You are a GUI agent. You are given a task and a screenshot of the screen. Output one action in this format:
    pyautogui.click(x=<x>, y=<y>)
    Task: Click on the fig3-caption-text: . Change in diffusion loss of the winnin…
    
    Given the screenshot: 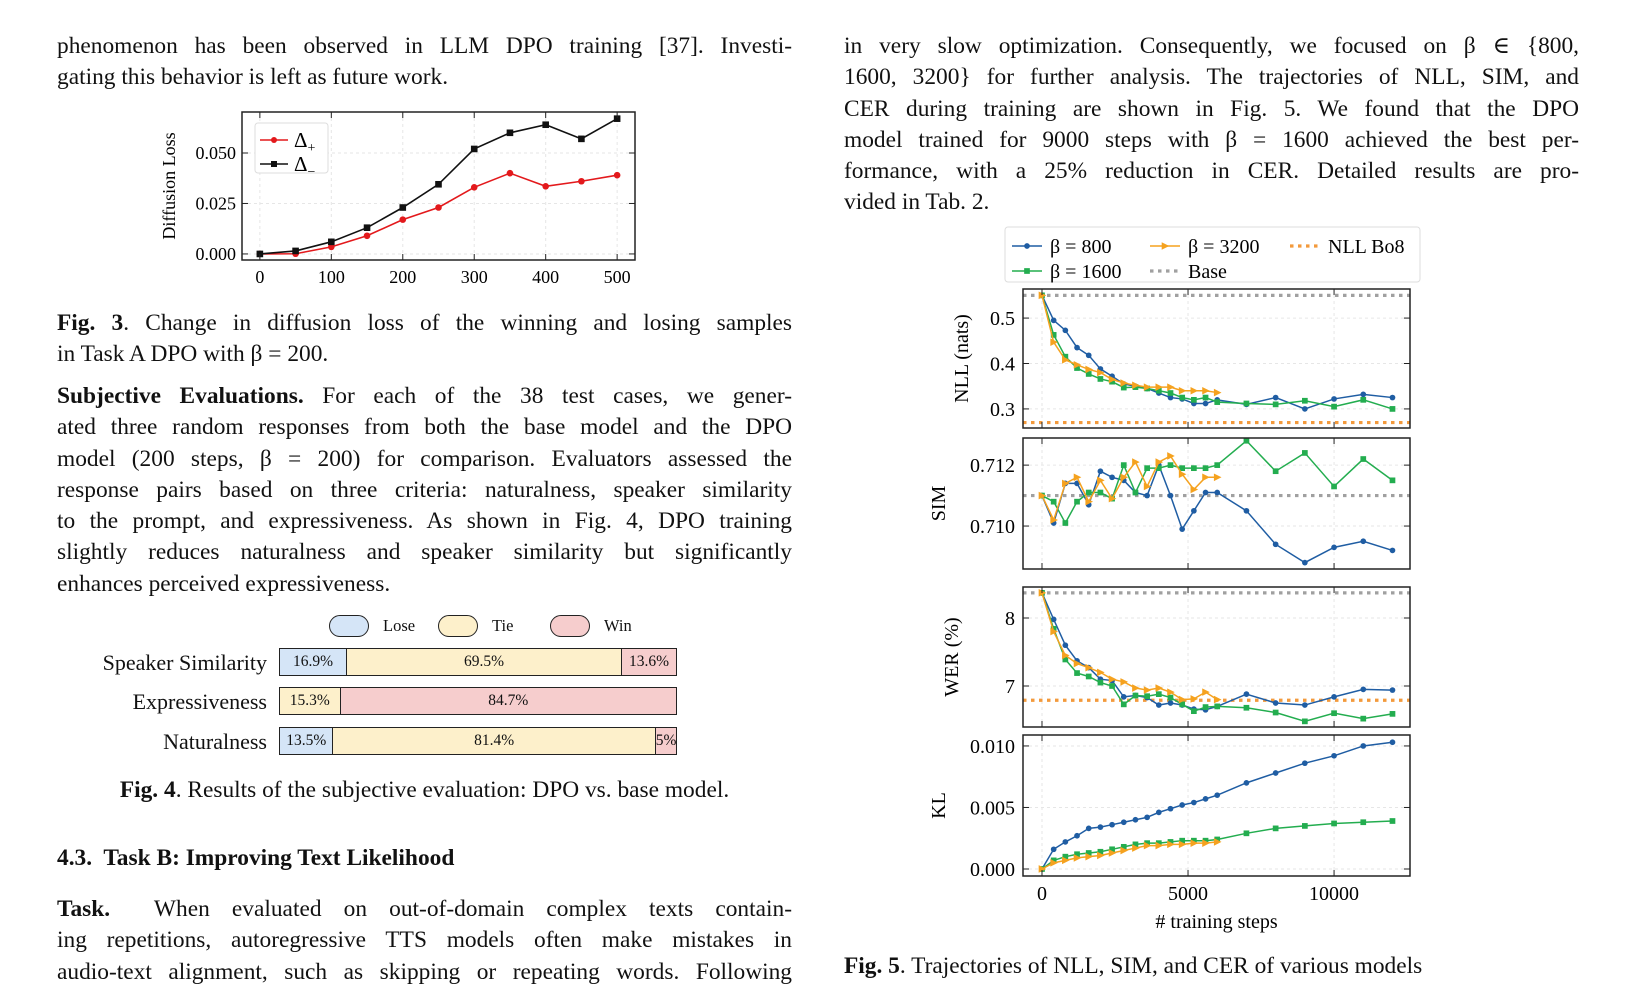 What is the action you would take?
    pyautogui.click(x=458, y=323)
    